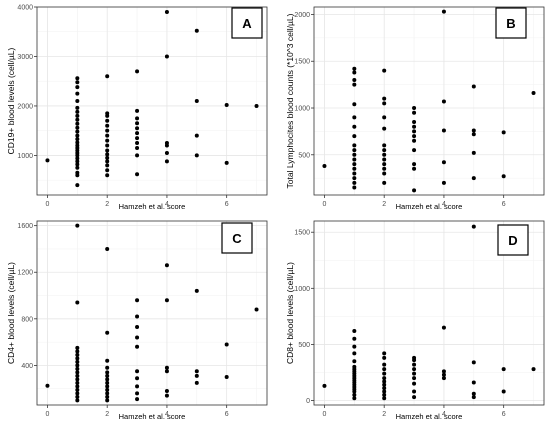 The image size is (550, 432). What do you see at coordinates (247, 23) in the screenshot?
I see `panel-label: A` at bounding box center [247, 23].